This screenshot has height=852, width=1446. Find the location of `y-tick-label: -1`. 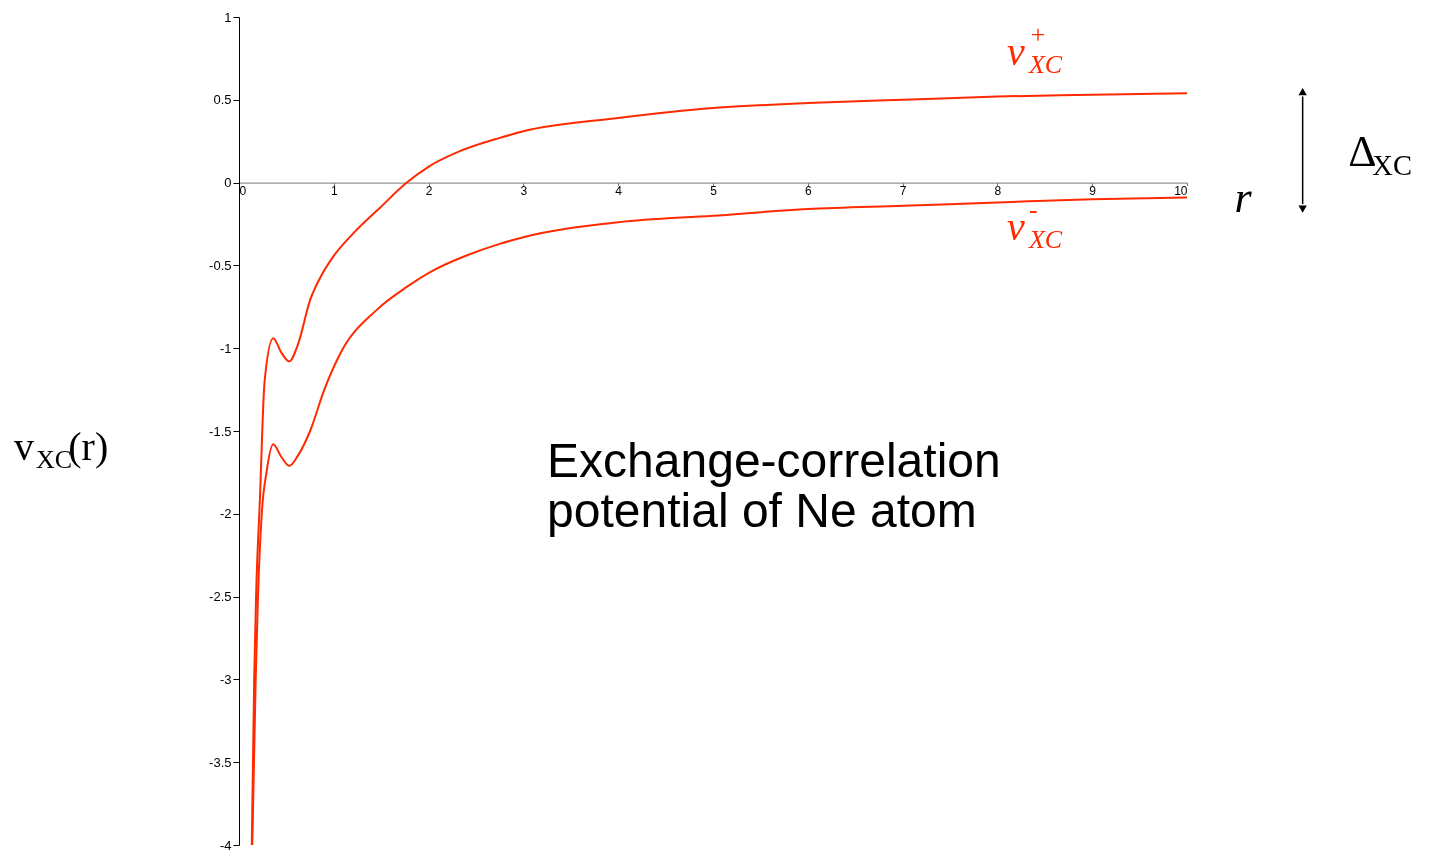

y-tick-label: -1 is located at coordinates (225, 348).